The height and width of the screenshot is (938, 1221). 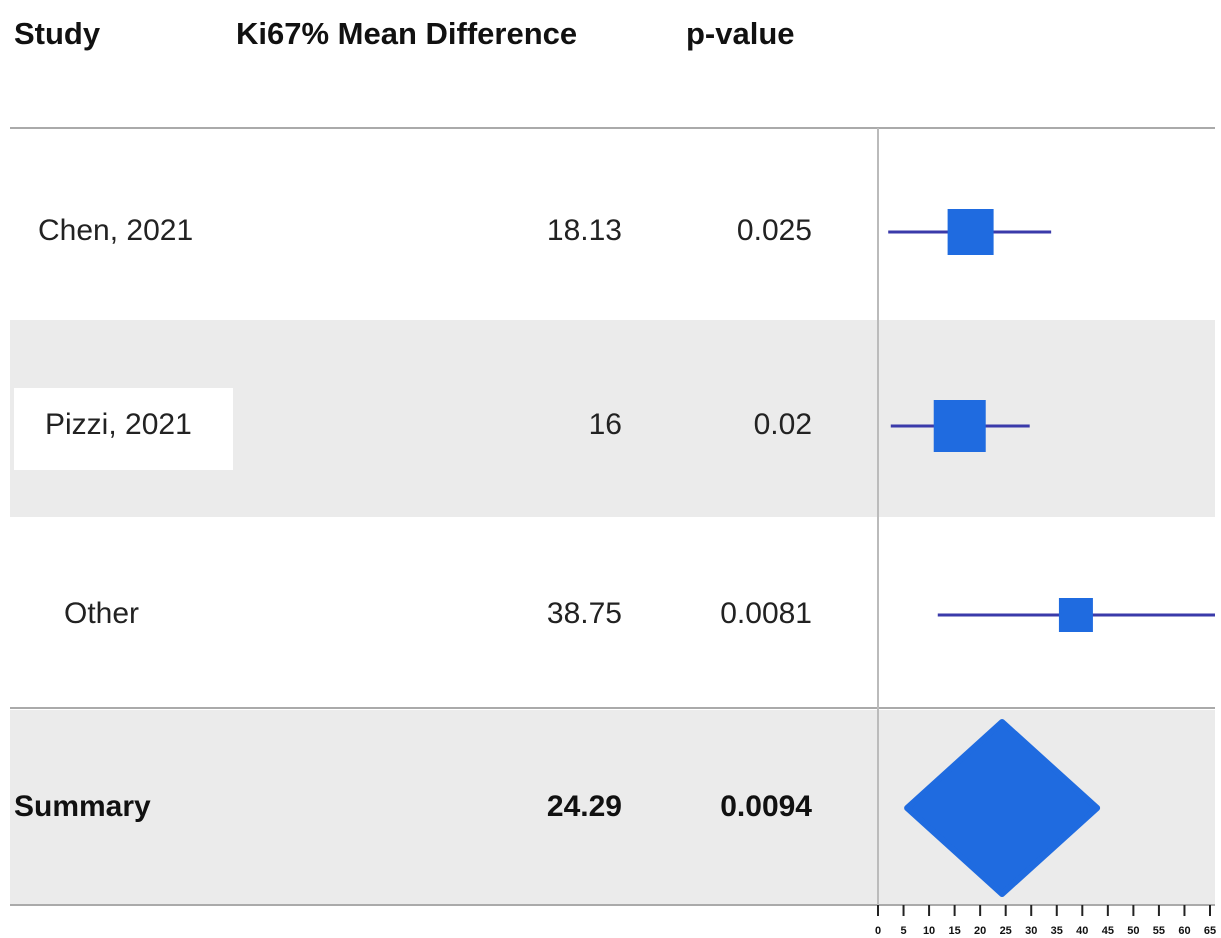 I want to click on x-tick-label: 65, so click(x=1210, y=931).